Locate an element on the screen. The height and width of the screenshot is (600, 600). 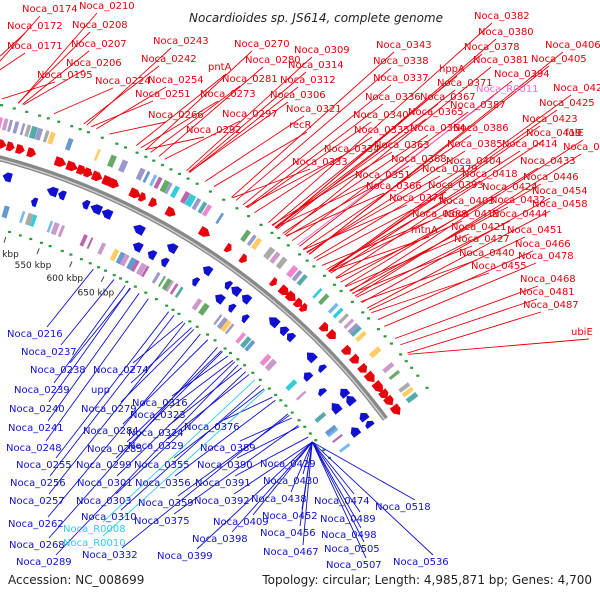
forward-gene-label-noca-0427: Noca_0427 is located at coordinates (482, 239).